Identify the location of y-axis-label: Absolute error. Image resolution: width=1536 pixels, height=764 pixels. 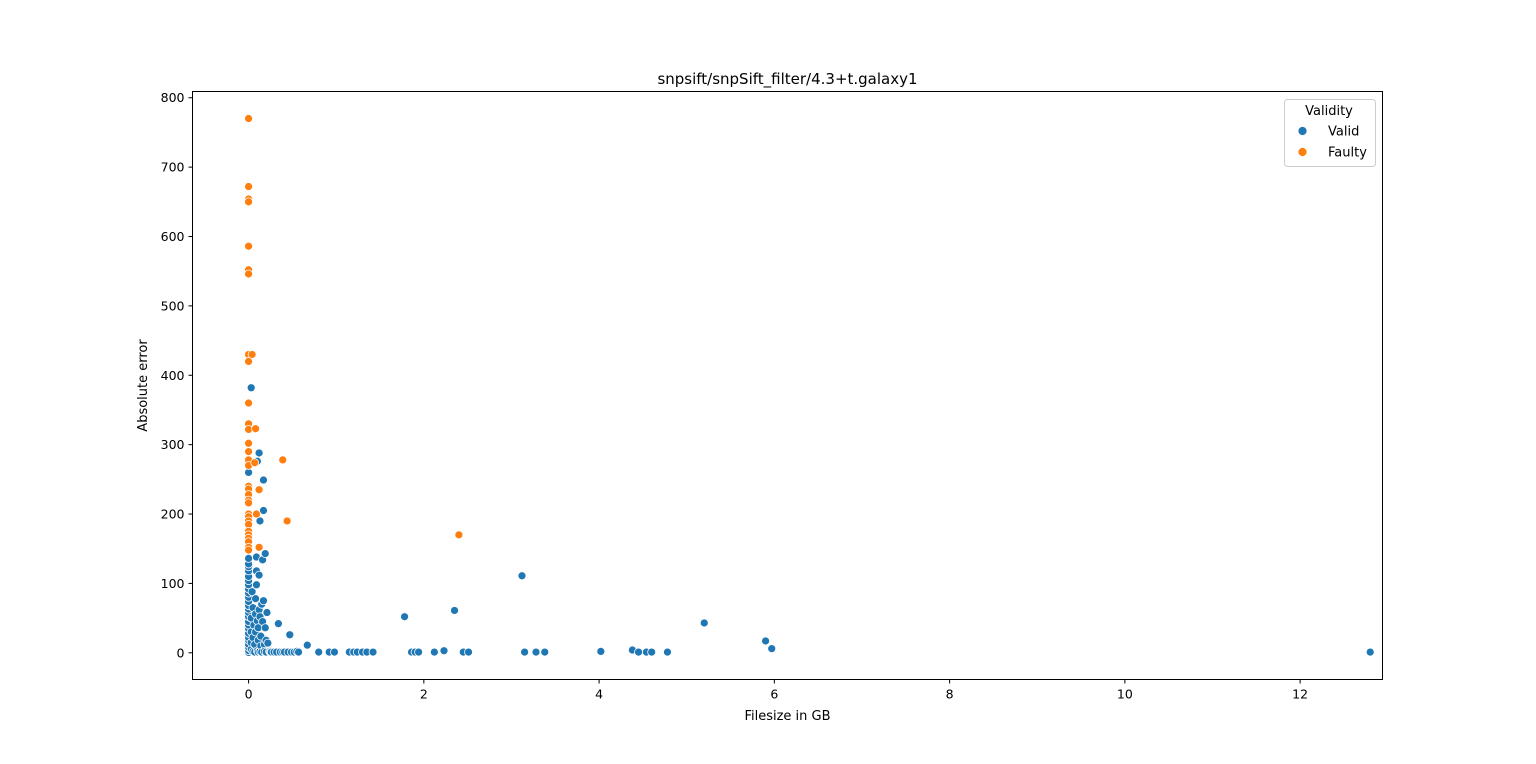
(143, 385).